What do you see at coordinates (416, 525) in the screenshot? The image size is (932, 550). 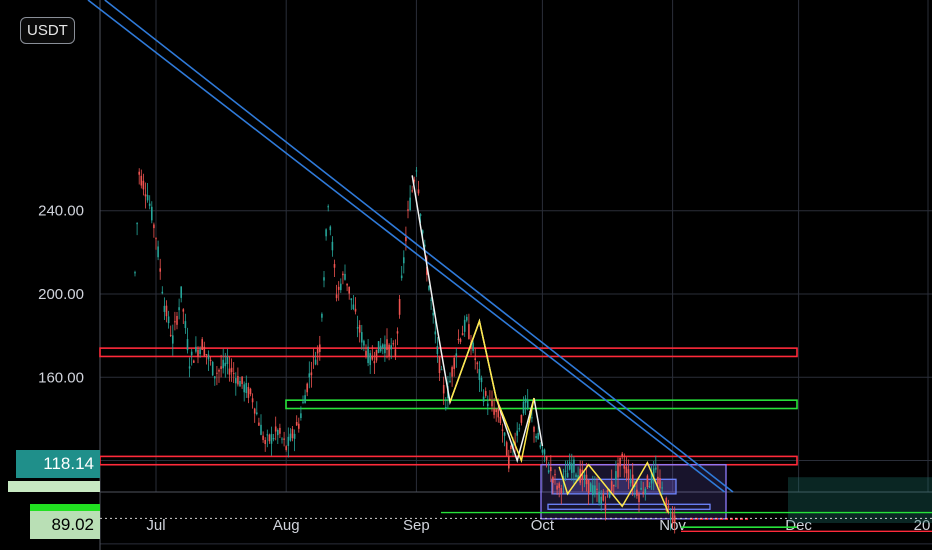 I see `x-tick-label: Sep` at bounding box center [416, 525].